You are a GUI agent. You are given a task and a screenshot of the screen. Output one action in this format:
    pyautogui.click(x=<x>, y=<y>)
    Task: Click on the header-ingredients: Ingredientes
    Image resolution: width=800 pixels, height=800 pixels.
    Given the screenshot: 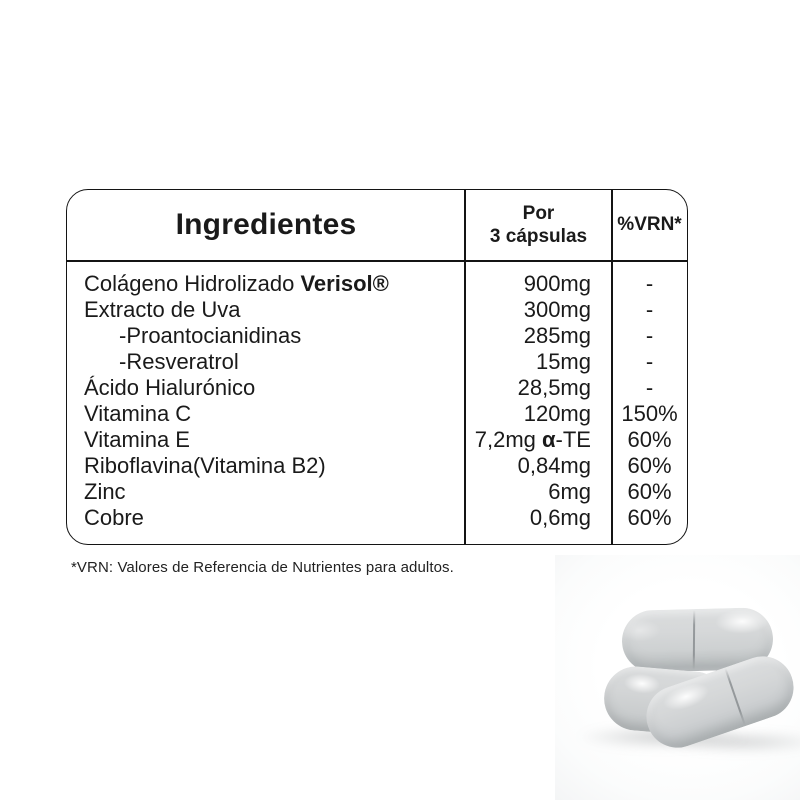 What is the action you would take?
    pyautogui.click(x=266, y=224)
    